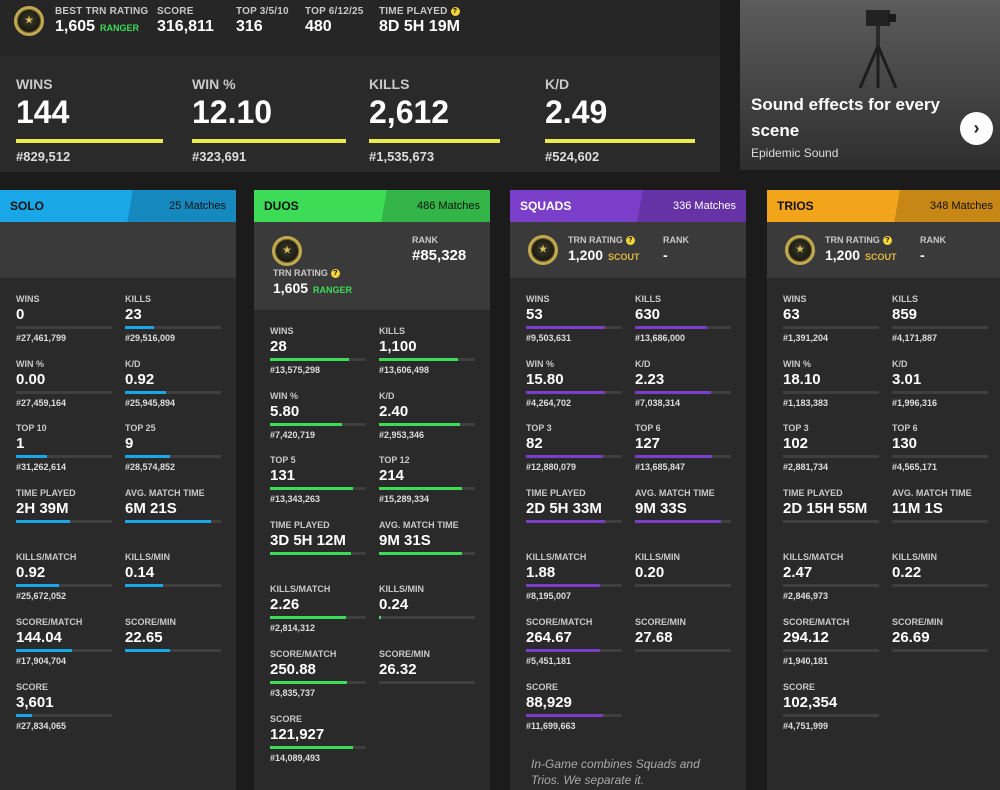 The width and height of the screenshot is (1000, 790). Describe the element at coordinates (557, 84) in the screenshot. I see `overview-stat-label: K/D` at that location.